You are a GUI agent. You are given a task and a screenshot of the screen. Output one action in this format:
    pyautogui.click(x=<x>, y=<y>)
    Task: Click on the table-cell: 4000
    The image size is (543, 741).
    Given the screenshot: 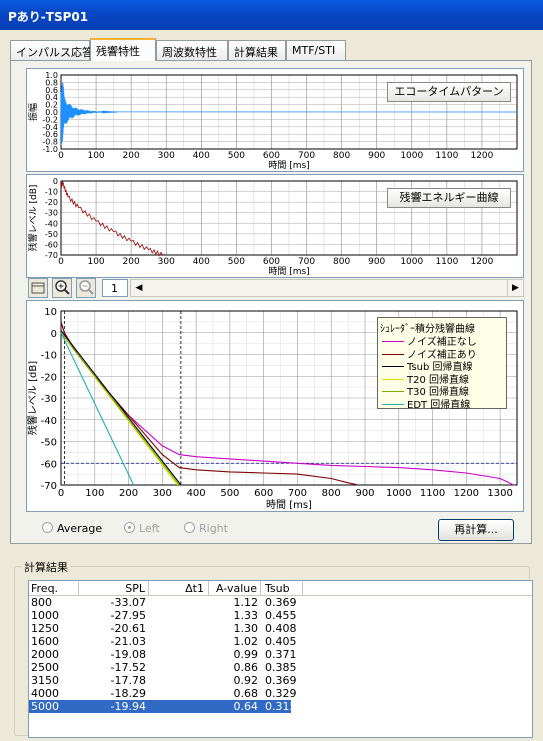 What is the action you would take?
    pyautogui.click(x=45, y=693)
    